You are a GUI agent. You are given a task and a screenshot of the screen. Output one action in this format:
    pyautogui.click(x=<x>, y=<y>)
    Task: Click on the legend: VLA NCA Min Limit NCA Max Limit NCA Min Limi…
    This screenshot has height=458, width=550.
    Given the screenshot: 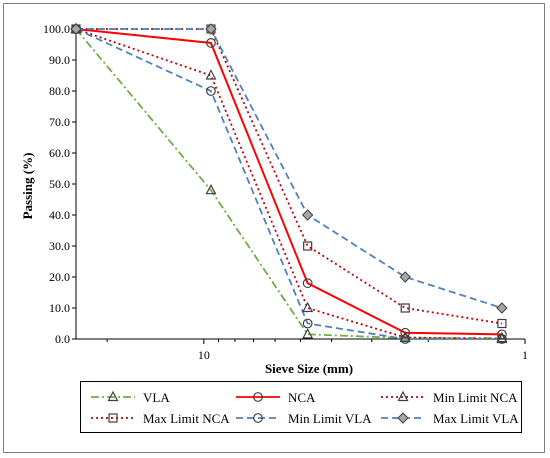 What is the action you would take?
    pyautogui.click(x=301, y=407)
    